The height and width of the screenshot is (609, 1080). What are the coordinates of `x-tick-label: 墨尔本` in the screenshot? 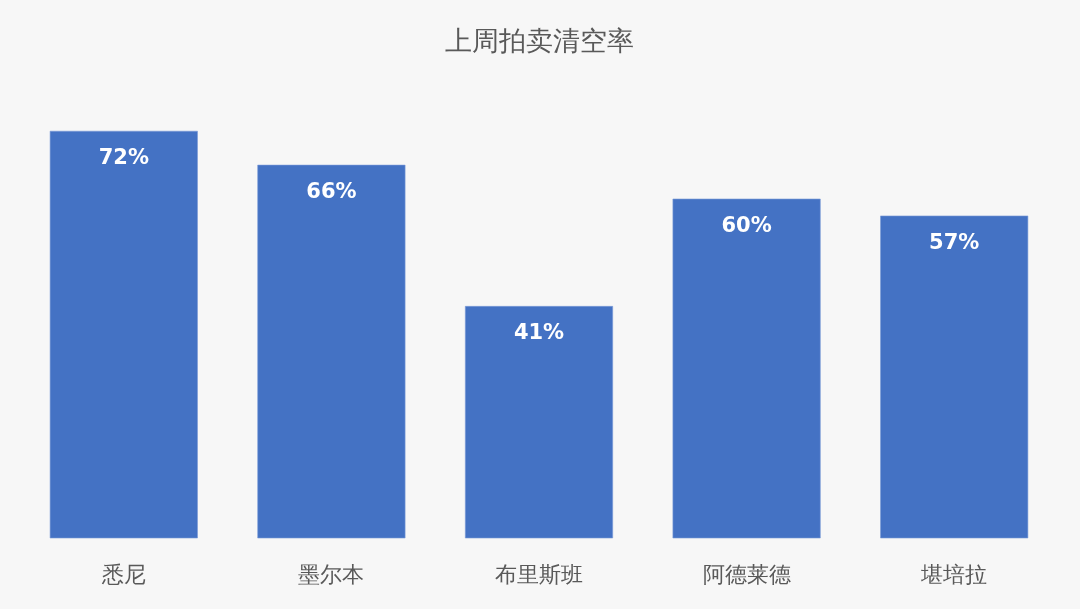 It's located at (331, 574).